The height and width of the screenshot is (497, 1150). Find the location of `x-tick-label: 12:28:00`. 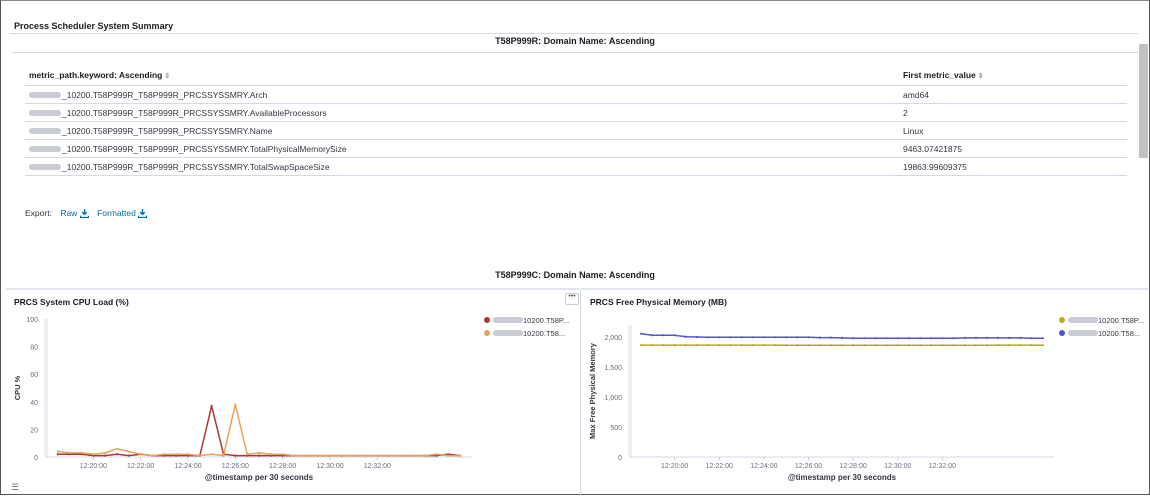

x-tick-label: 12:28:00 is located at coordinates (282, 466).